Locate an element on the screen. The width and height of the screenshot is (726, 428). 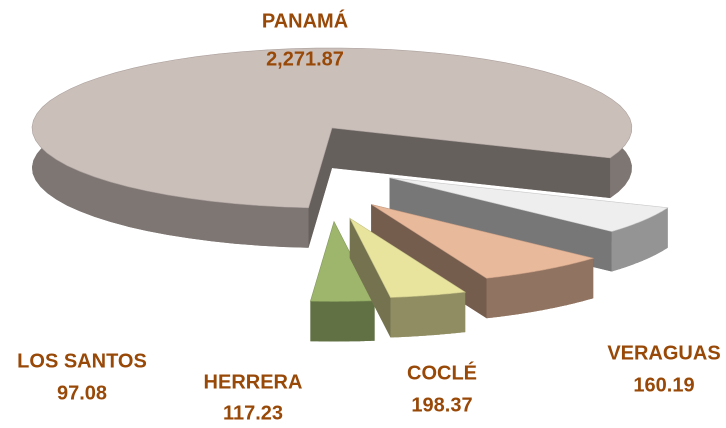
slice-label: HERRERA is located at coordinates (253, 382).